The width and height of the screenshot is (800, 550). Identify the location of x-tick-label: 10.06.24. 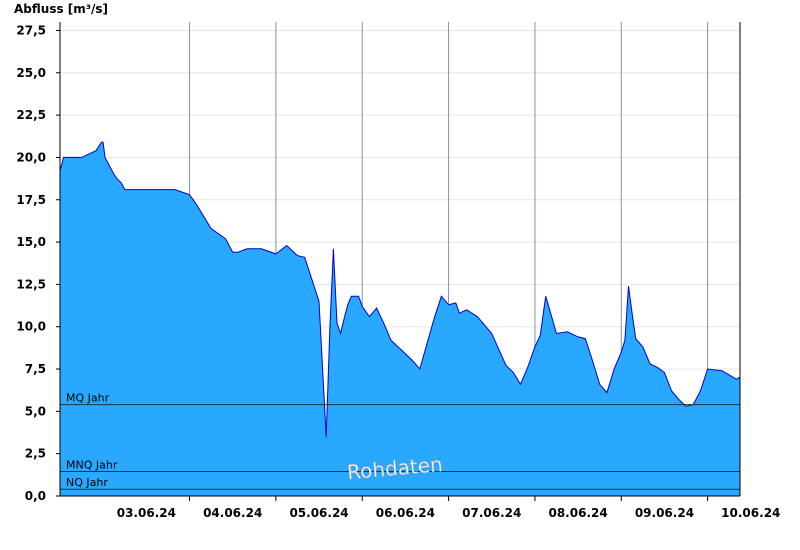
(750, 513).